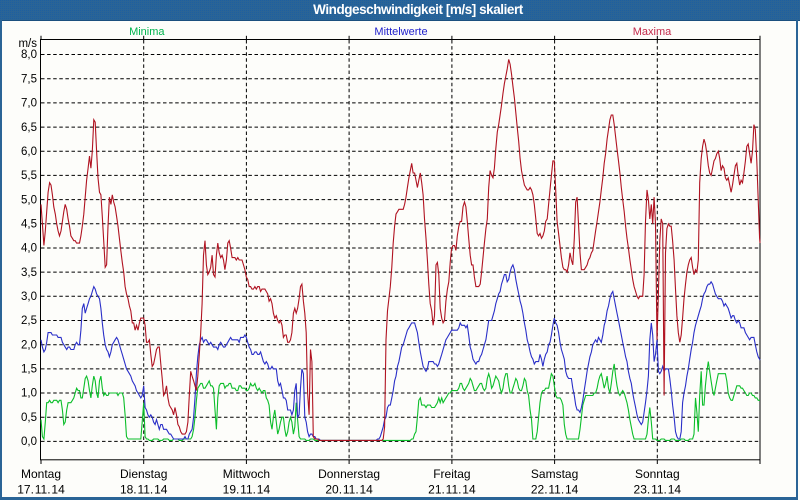 The image size is (800, 500). What do you see at coordinates (29, 55) in the screenshot?
I see `svg-text: 8,0` at bounding box center [29, 55].